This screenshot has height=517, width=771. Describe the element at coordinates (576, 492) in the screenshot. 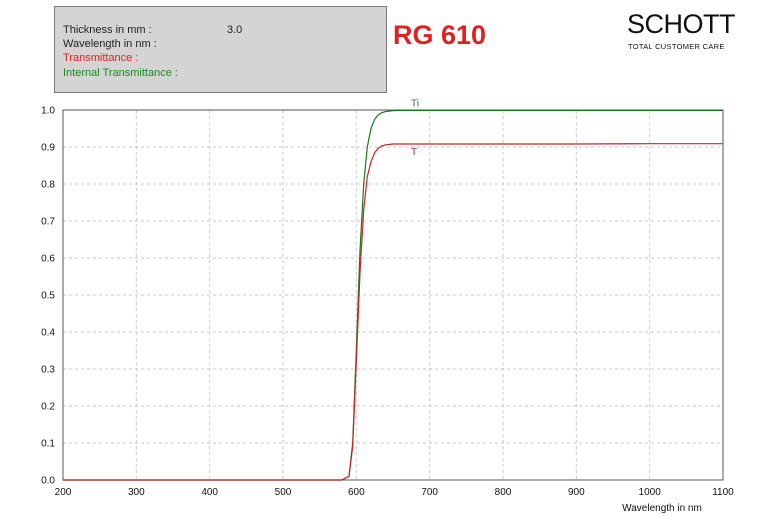

I see `x-tick-label: 900` at that location.